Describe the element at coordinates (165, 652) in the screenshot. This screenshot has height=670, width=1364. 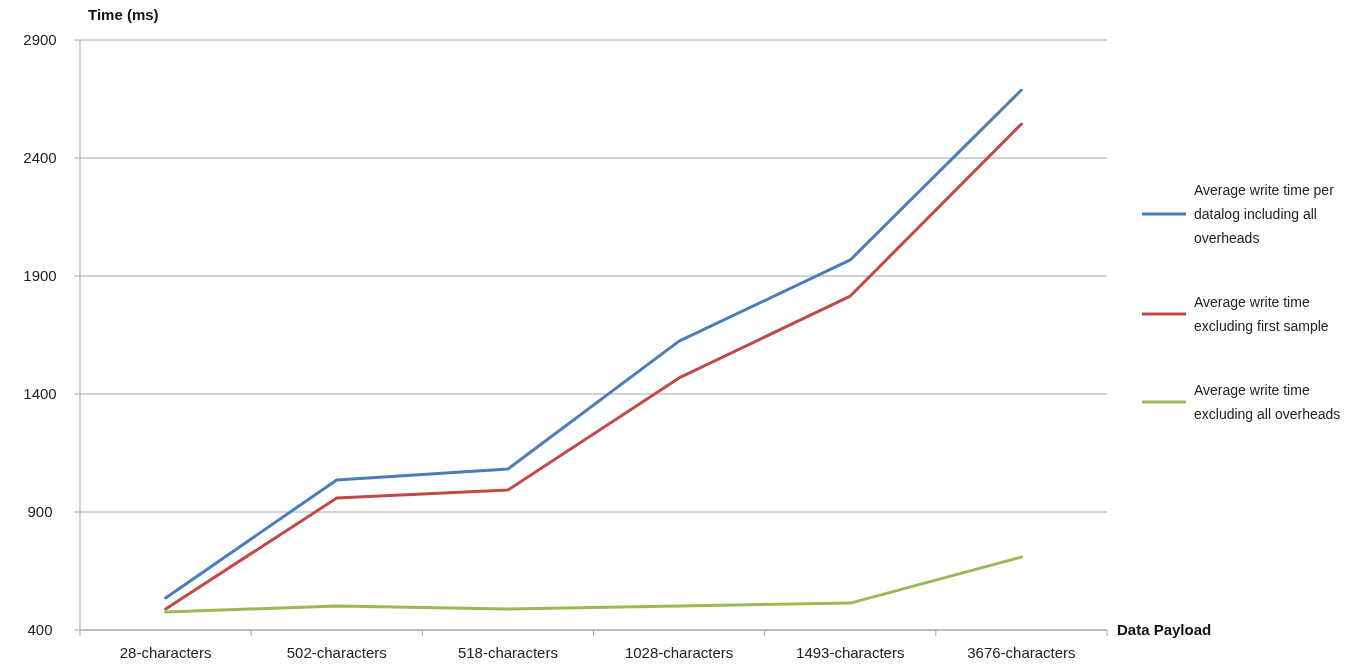
I see `x-tick-label: 28-characters` at that location.